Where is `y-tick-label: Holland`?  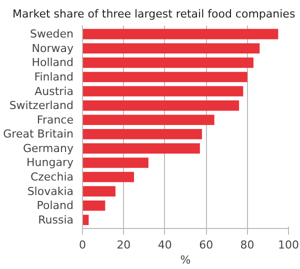
y-tick-label: Holland is located at coordinates (53, 63).